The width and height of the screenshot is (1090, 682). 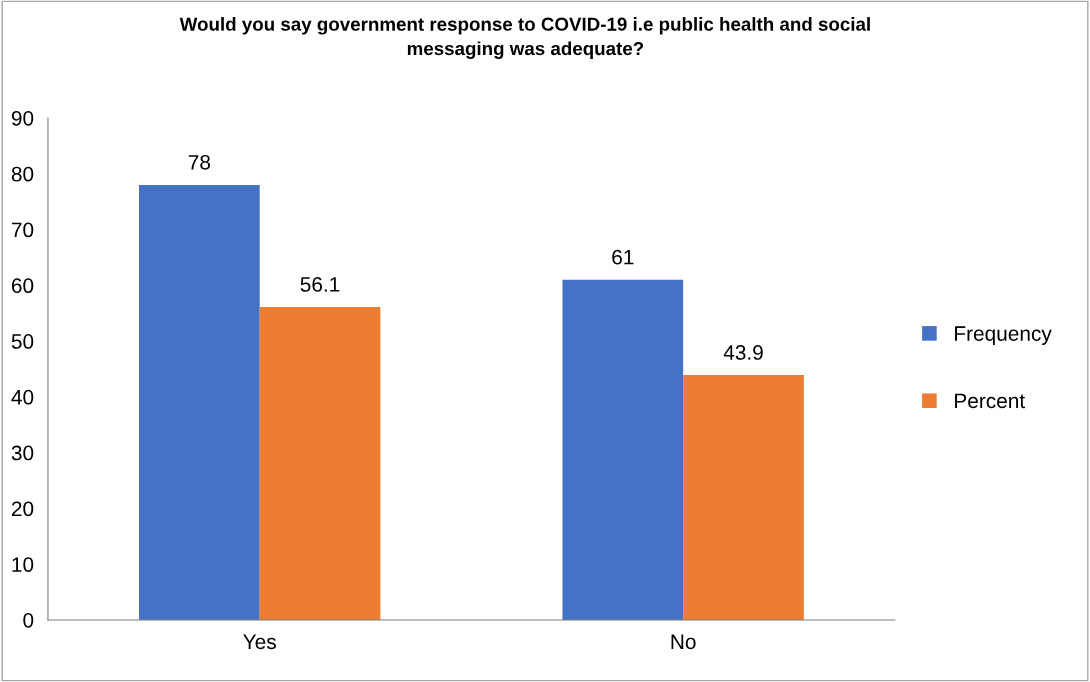 I want to click on y-tick-label: 40, so click(x=22, y=397).